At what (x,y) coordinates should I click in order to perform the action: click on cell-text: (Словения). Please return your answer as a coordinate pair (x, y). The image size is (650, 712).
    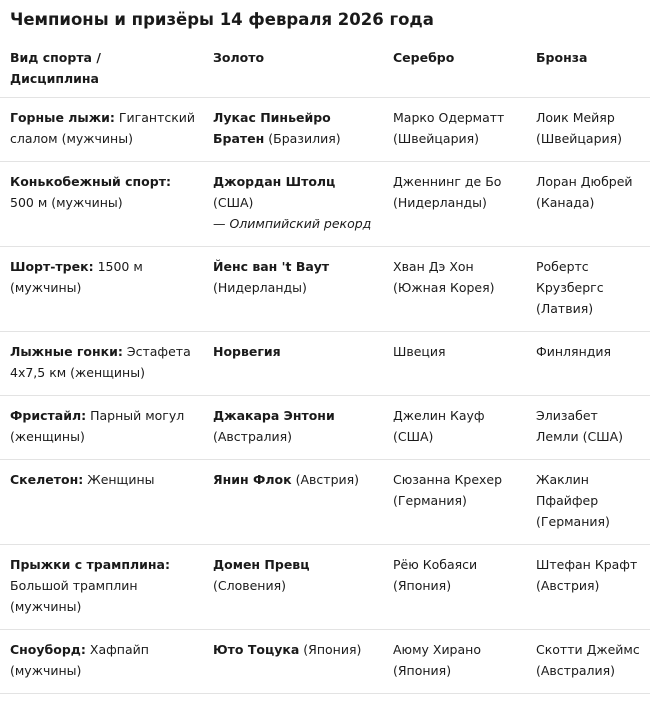
    Looking at the image, I should click on (249, 585).